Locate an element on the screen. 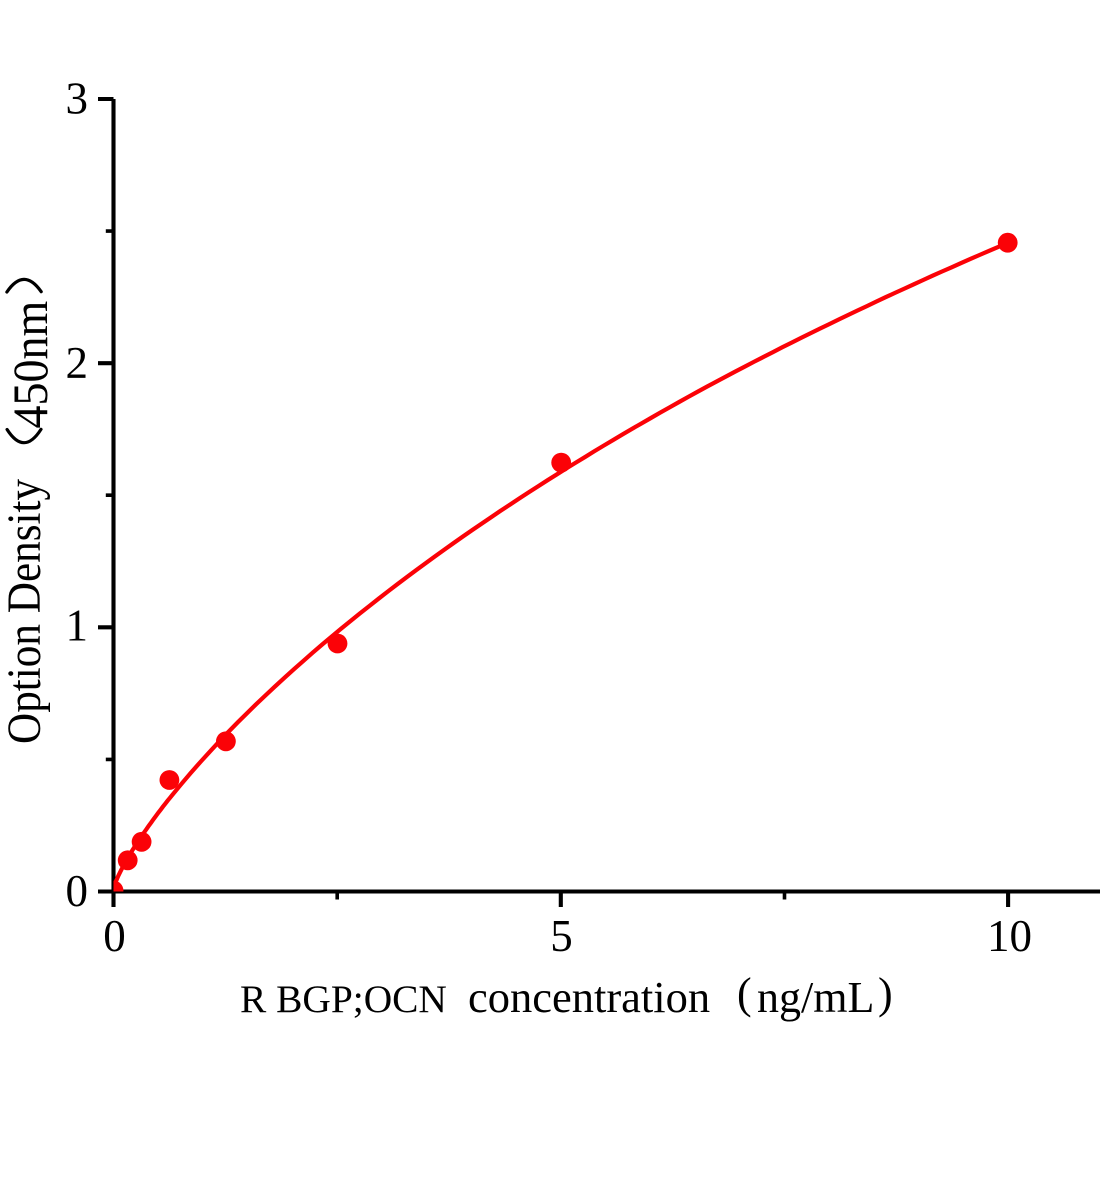 This screenshot has height=1200, width=1104. svg-text: 5 is located at coordinates (561, 936).